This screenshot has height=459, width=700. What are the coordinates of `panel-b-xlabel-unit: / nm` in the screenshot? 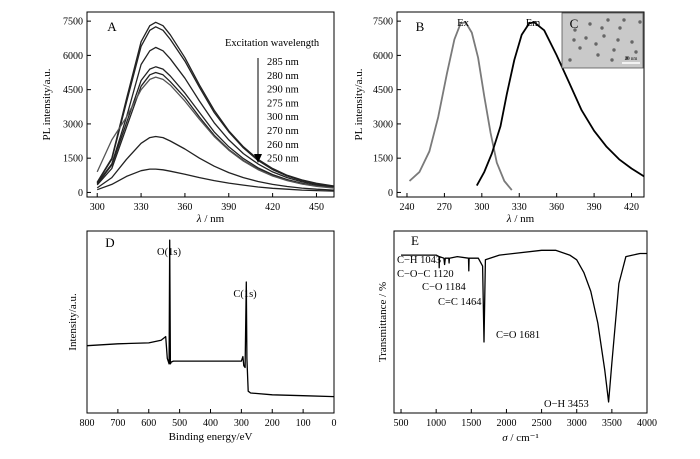 It's located at (523, 219).